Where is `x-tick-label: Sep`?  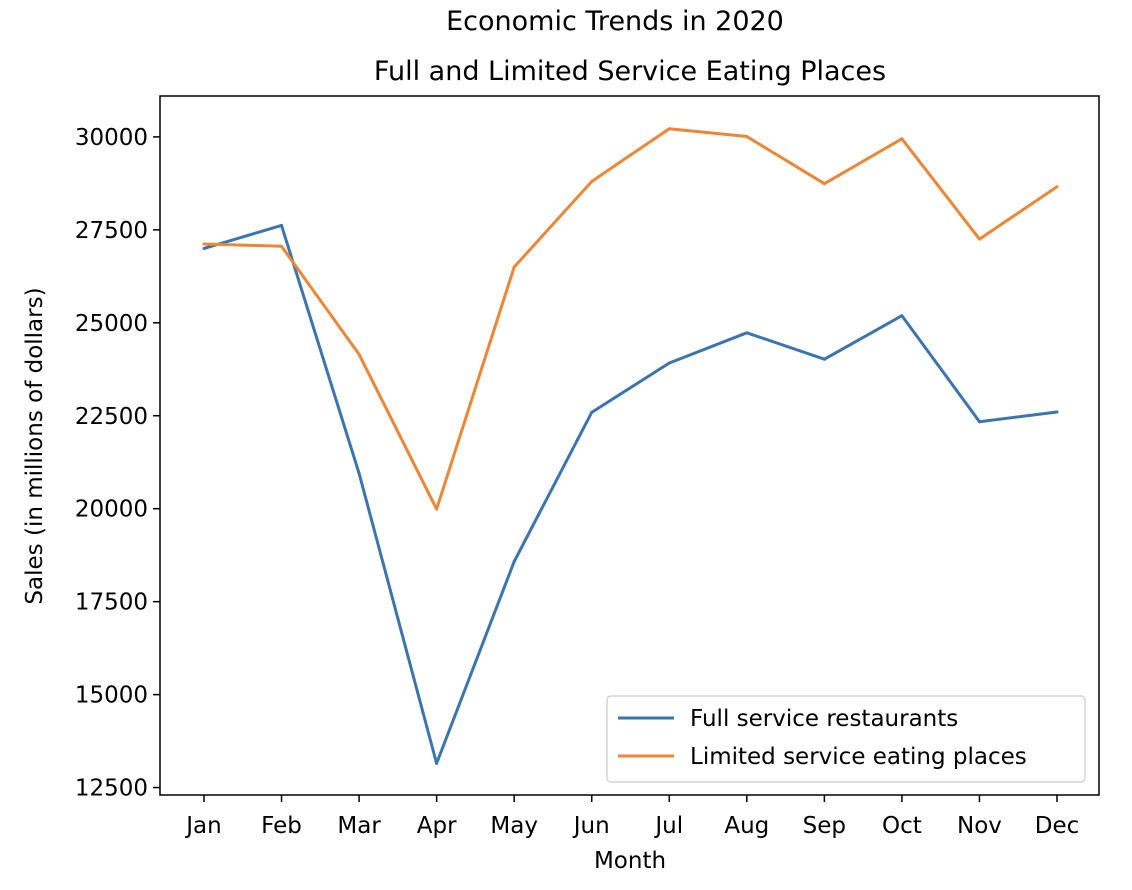 x-tick-label: Sep is located at coordinates (824, 826).